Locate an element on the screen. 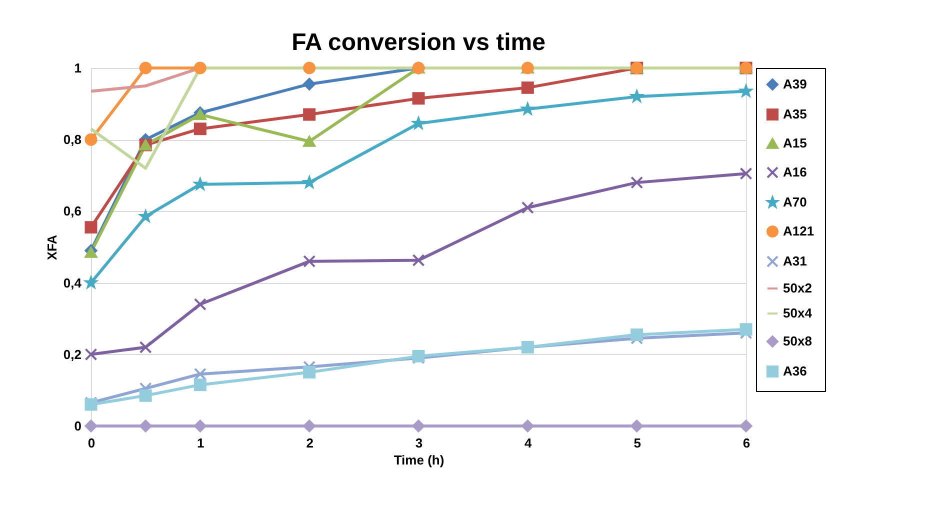  legend-label: A70 is located at coordinates (795, 202).